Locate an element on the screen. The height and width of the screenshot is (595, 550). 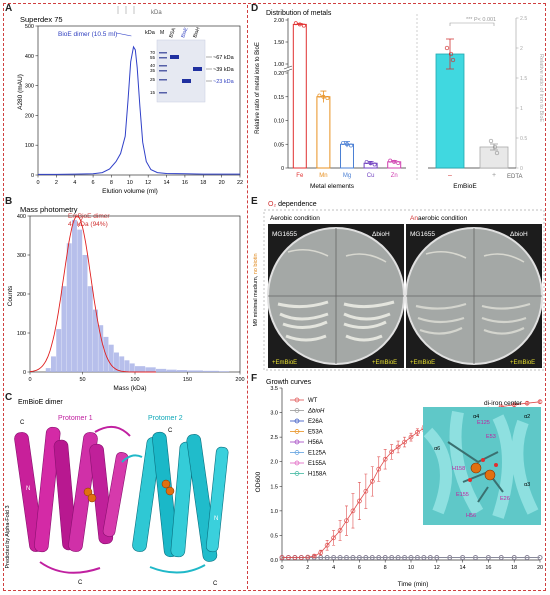
plate1-strain2: ΔbioH is located at coordinates (381, 234).